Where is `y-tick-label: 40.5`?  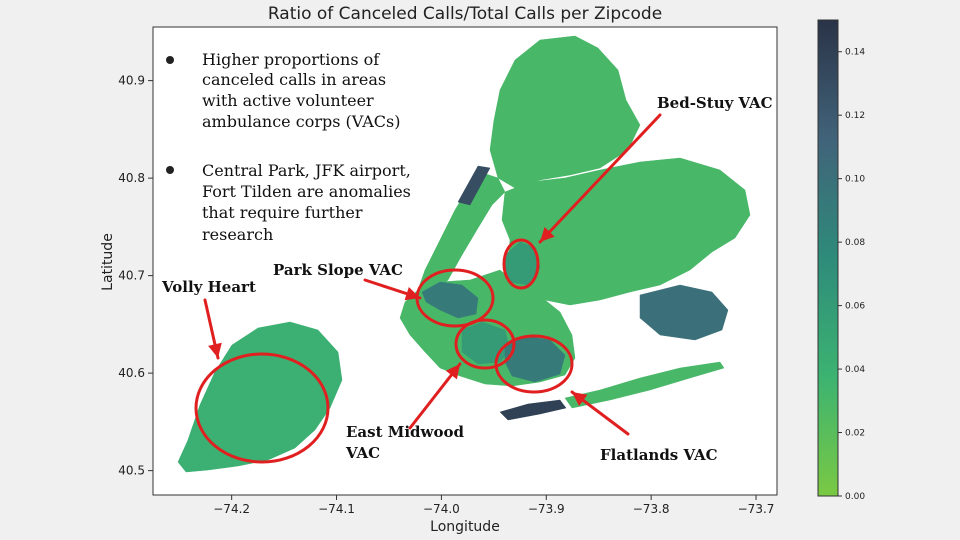 y-tick-label: 40.5 is located at coordinates (131, 471).